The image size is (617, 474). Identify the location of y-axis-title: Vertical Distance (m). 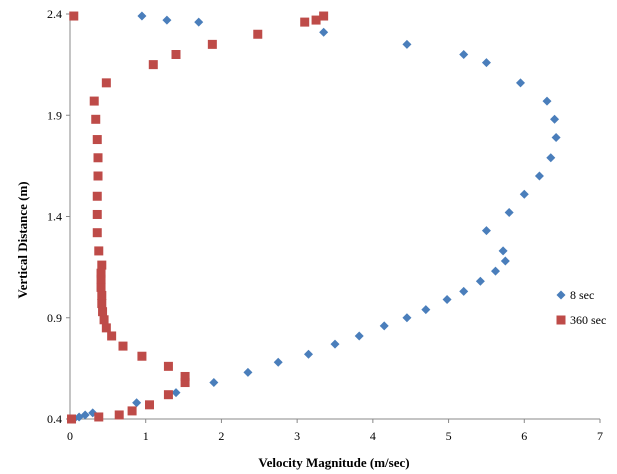
(22, 239).